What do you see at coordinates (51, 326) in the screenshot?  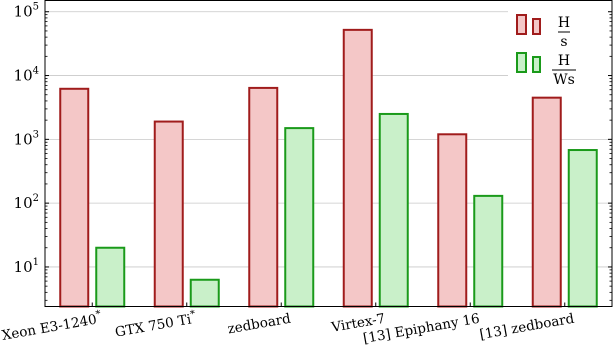 I see `x-tick-label: Xeon E3-1240*` at bounding box center [51, 326].